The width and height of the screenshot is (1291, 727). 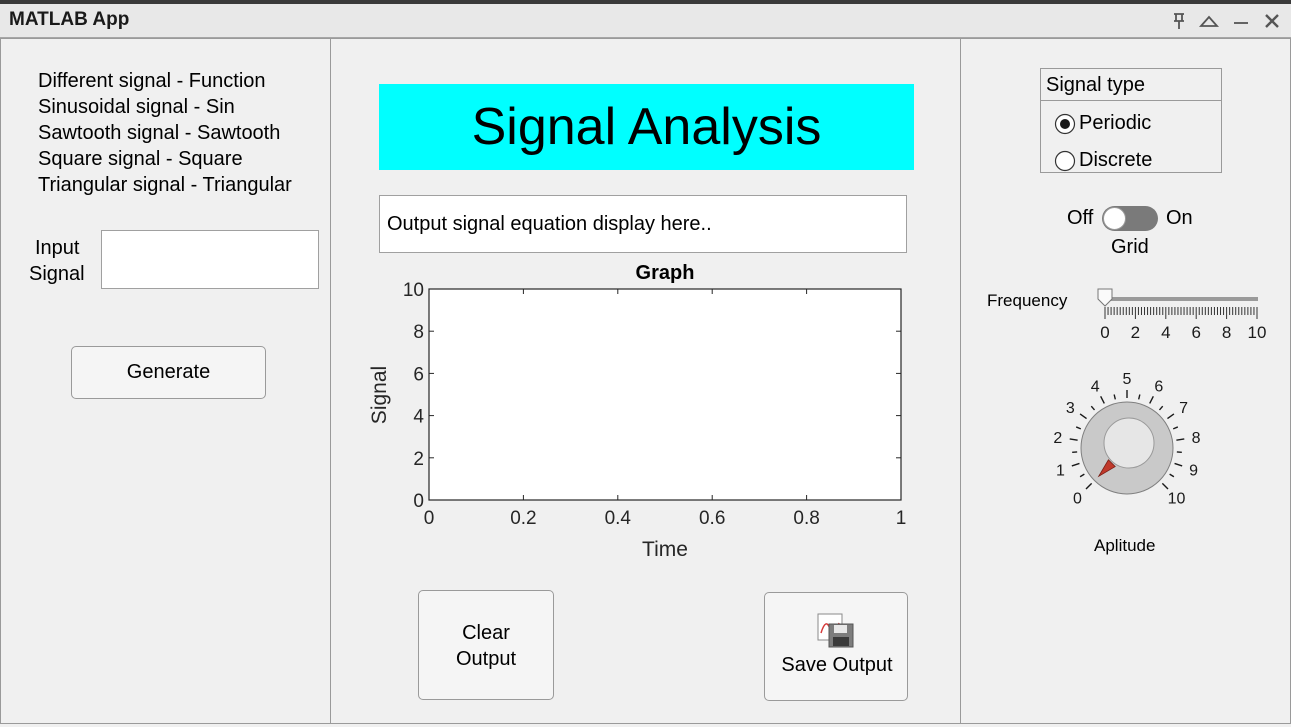 What do you see at coordinates (486, 633) in the screenshot?
I see `clear-output-label-line1: Clear` at bounding box center [486, 633].